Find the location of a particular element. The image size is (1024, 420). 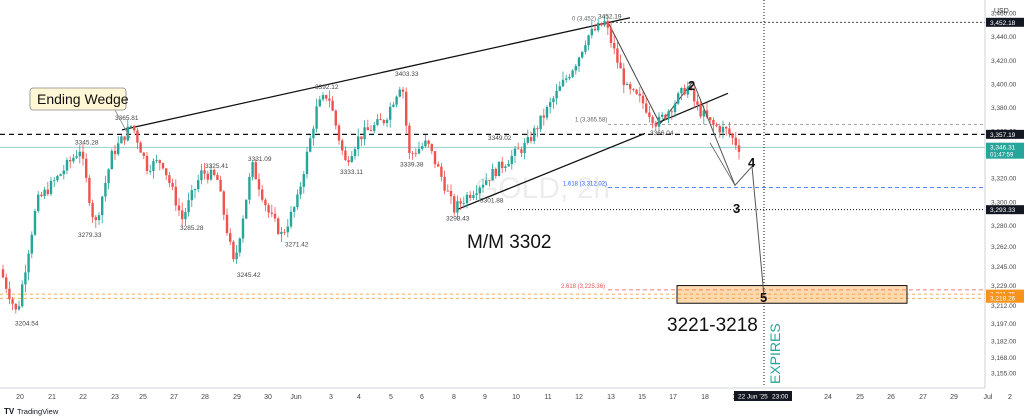

time-tick-label: 25 is located at coordinates (143, 397).